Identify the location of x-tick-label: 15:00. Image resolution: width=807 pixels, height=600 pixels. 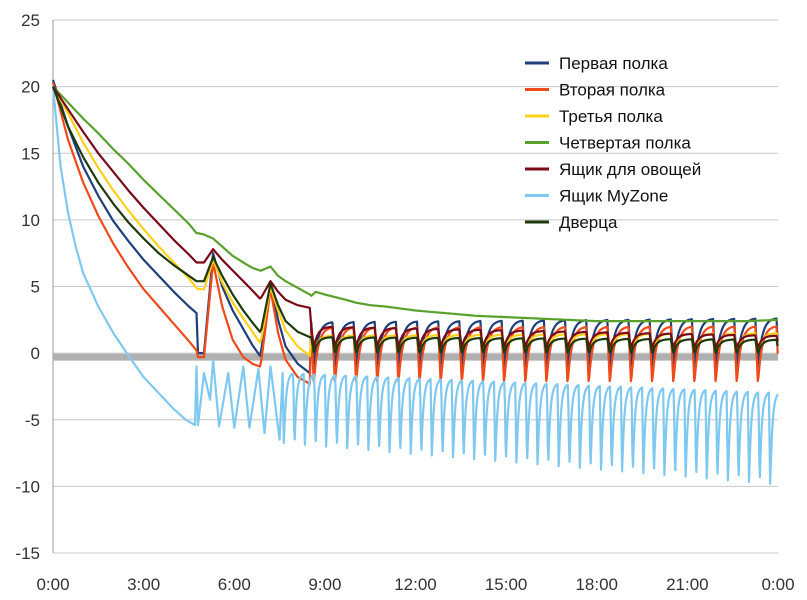
(506, 584).